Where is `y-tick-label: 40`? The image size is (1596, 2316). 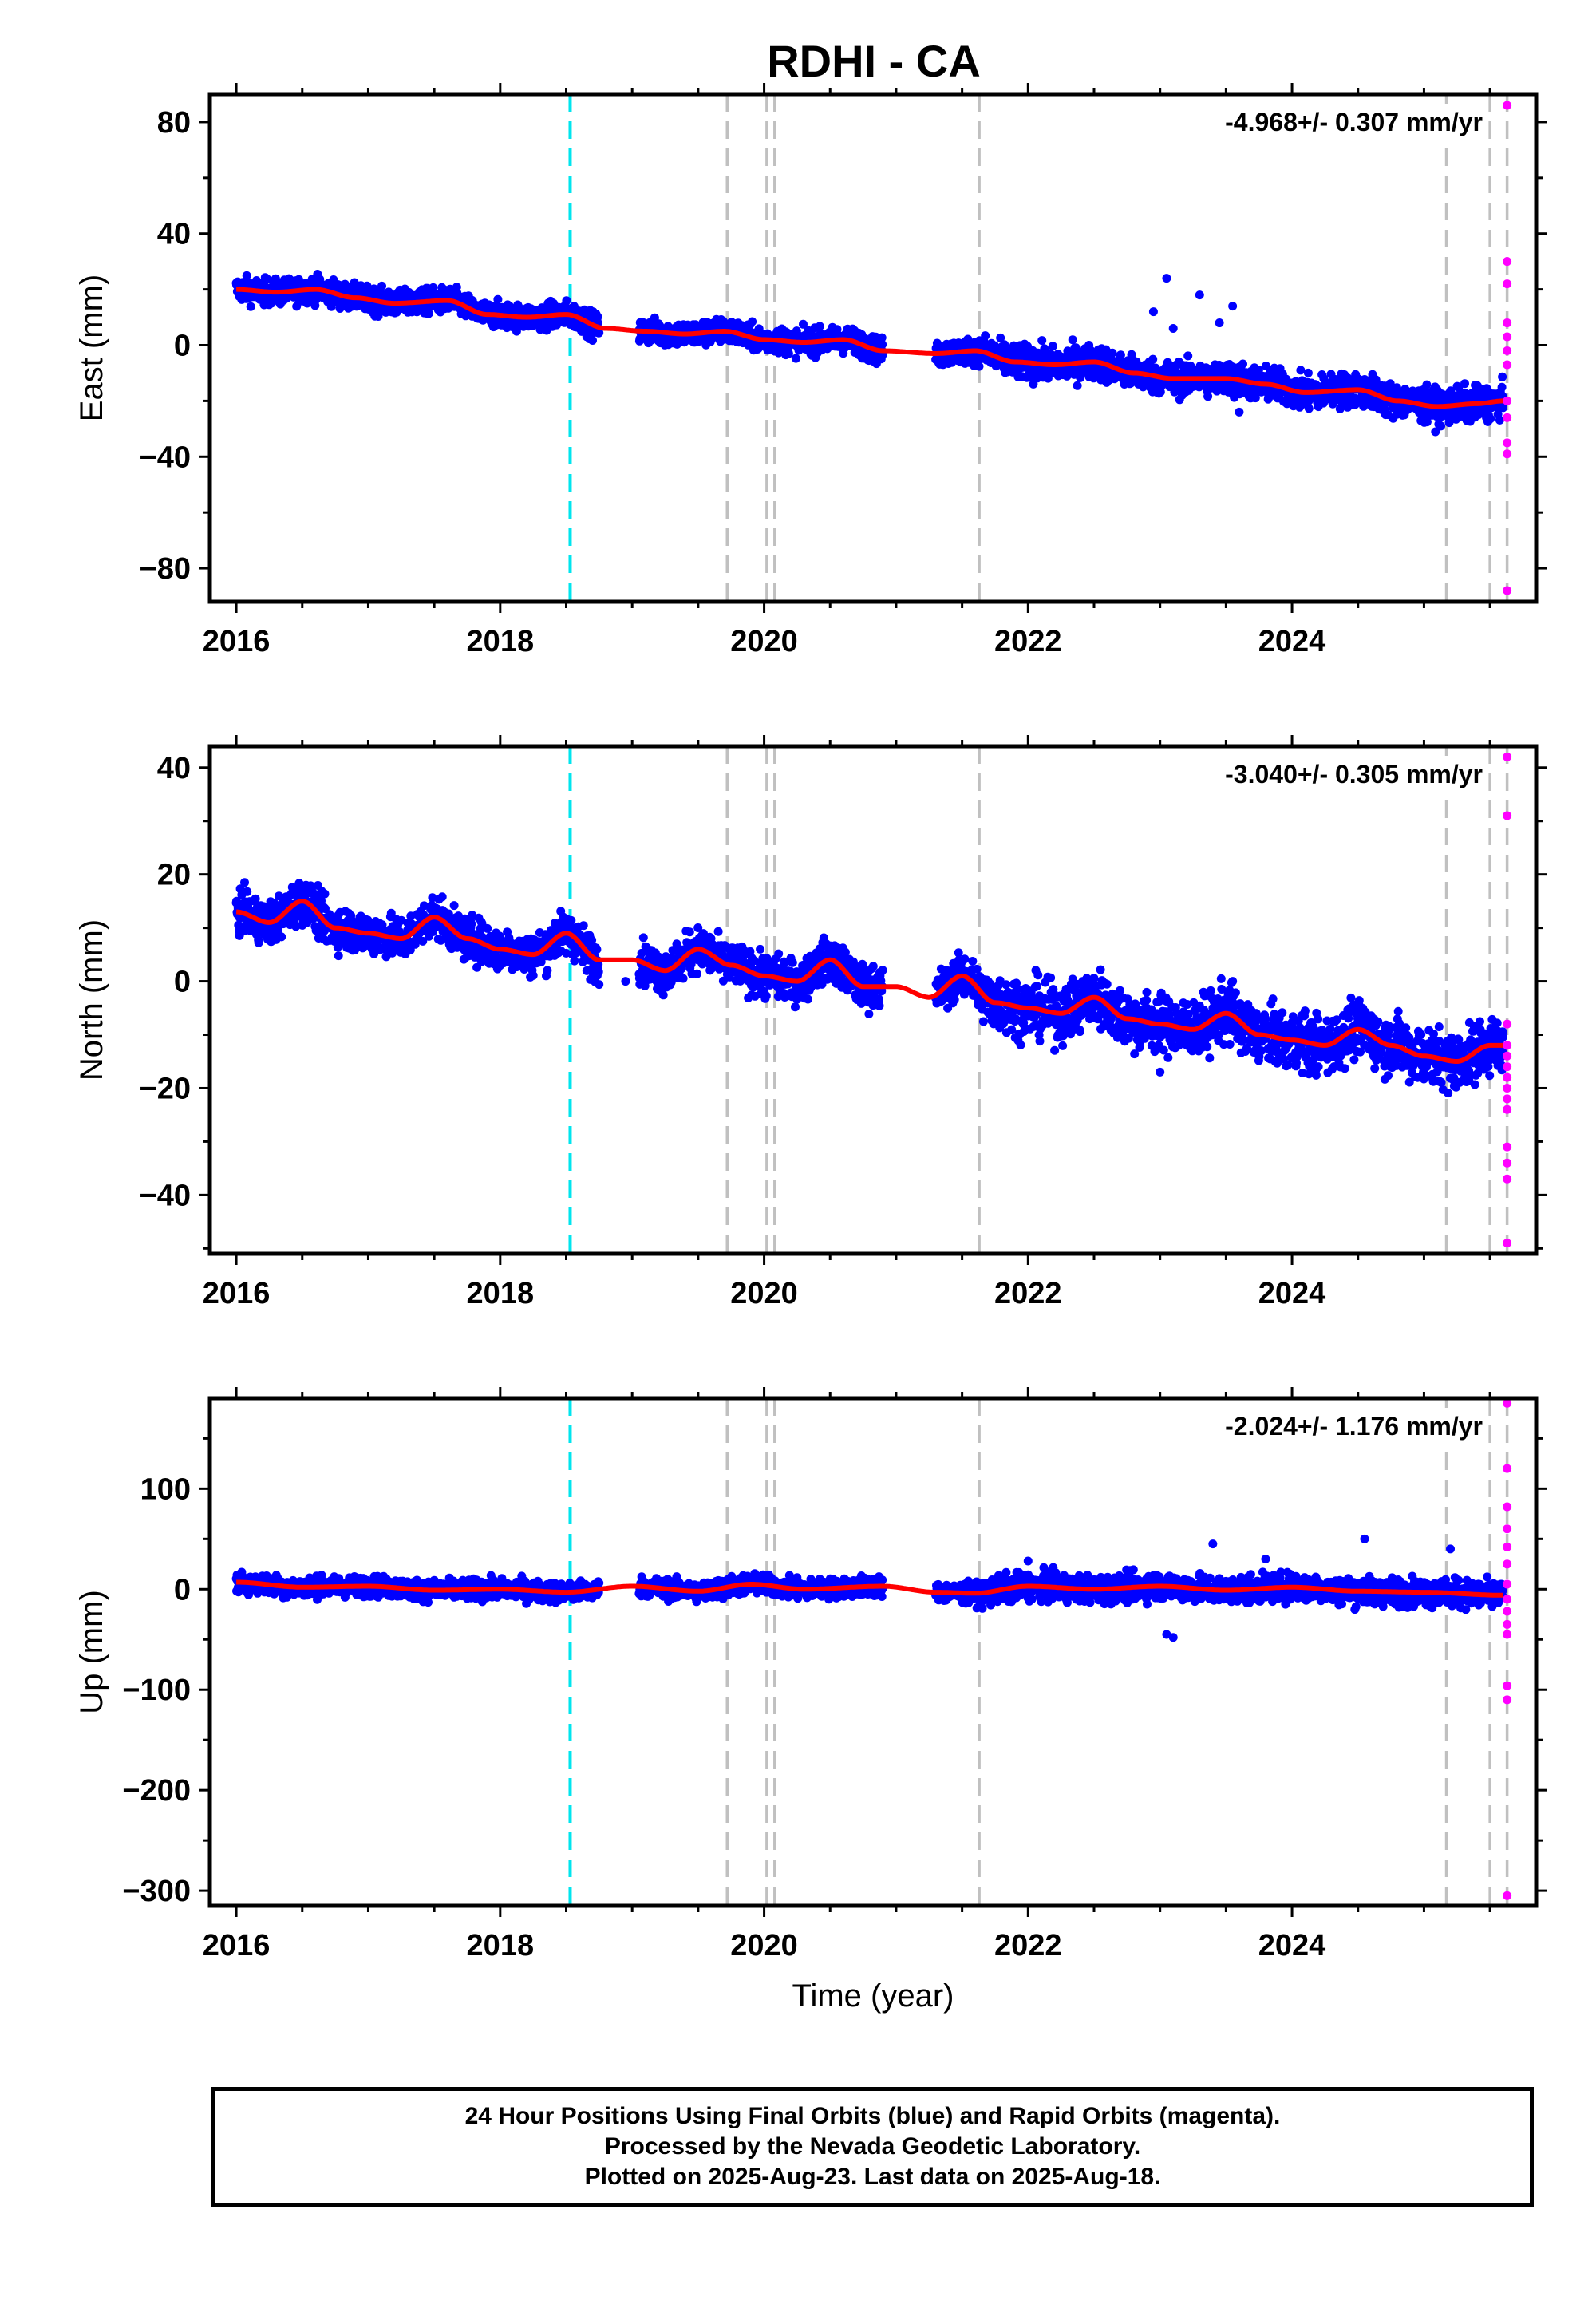 y-tick-label: 40 is located at coordinates (174, 234).